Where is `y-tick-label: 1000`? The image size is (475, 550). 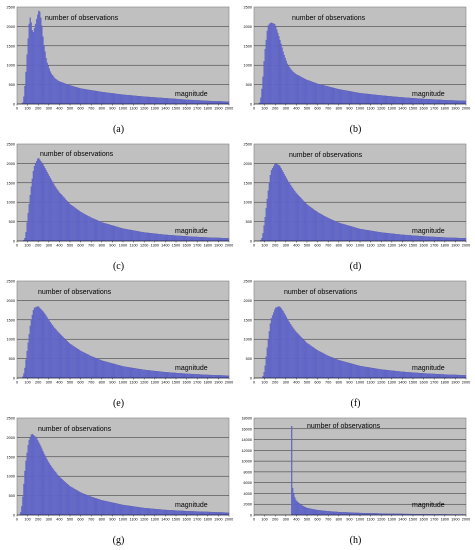
y-tick-label: 1000 is located at coordinates (11, 340).